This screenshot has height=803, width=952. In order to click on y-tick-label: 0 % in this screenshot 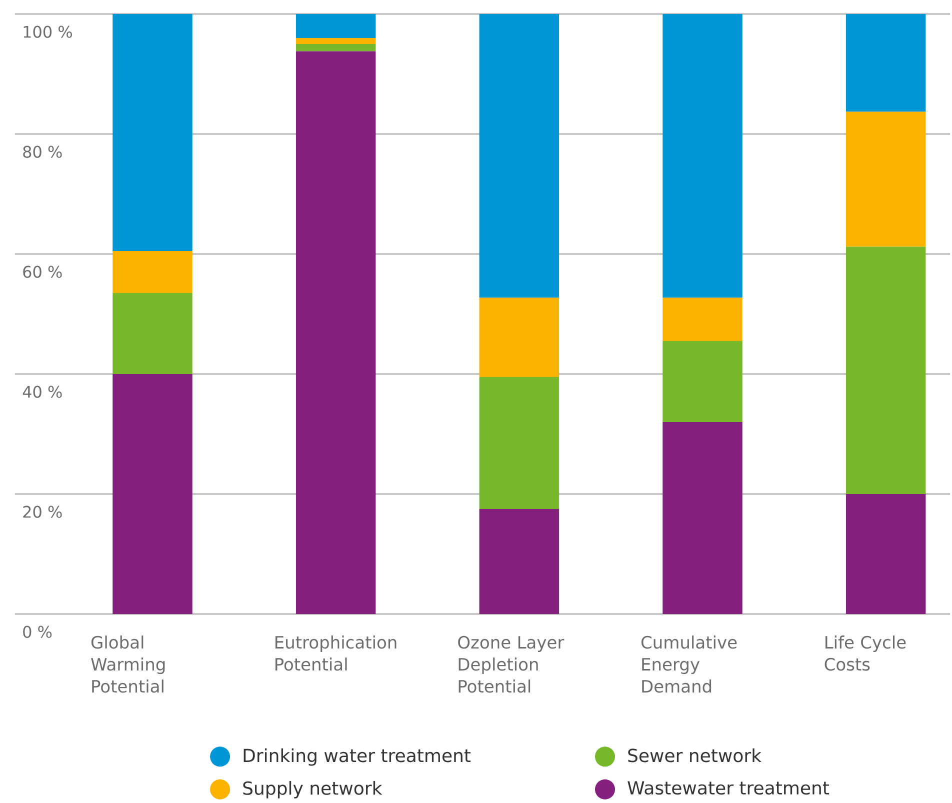, I will do `click(37, 632)`.